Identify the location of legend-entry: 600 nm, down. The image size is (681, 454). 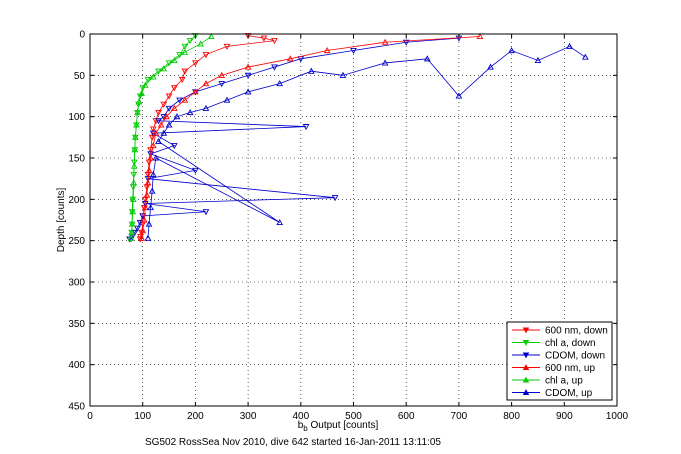
(576, 331).